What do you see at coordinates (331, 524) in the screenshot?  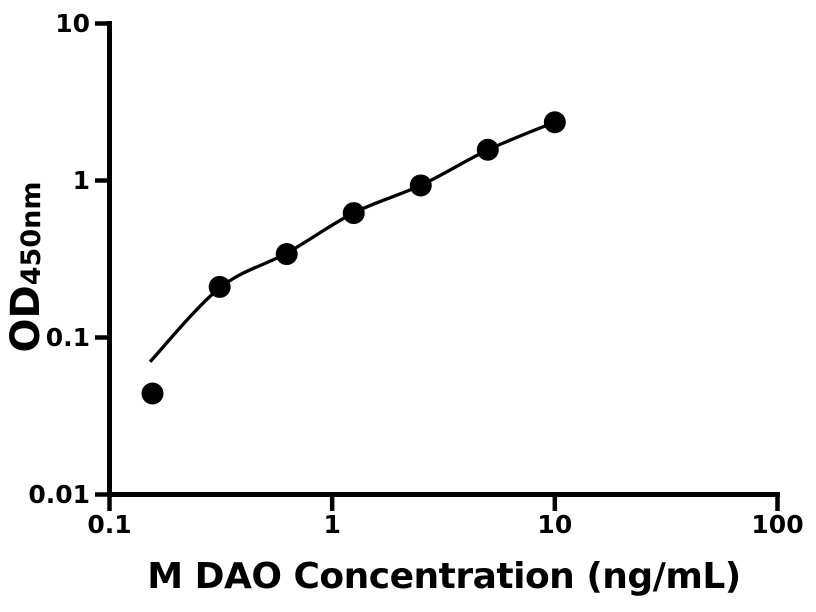 I see `x-tick-label: 1` at bounding box center [331, 524].